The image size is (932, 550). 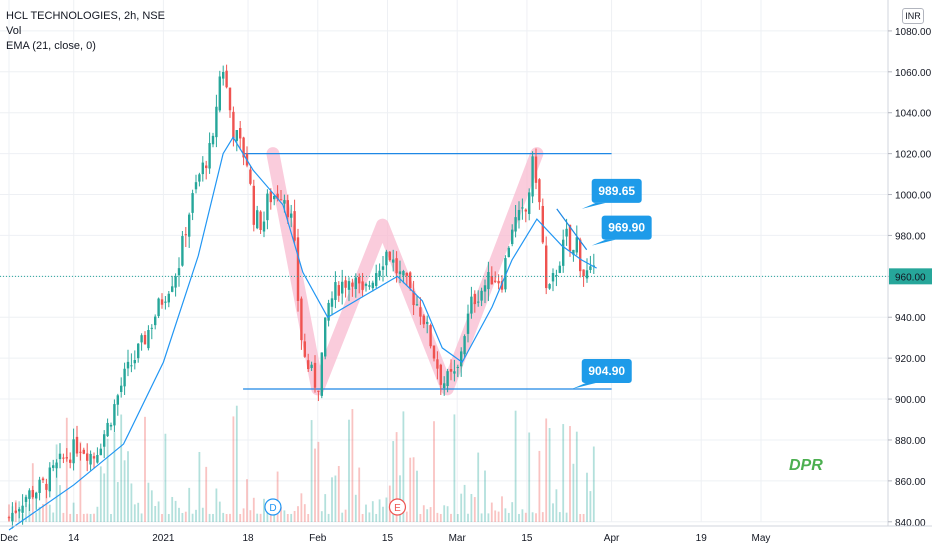 What do you see at coordinates (85, 16) in the screenshot?
I see `legend-symbol: HCL TECHNOLOGIES, 2h, NSE` at bounding box center [85, 16].